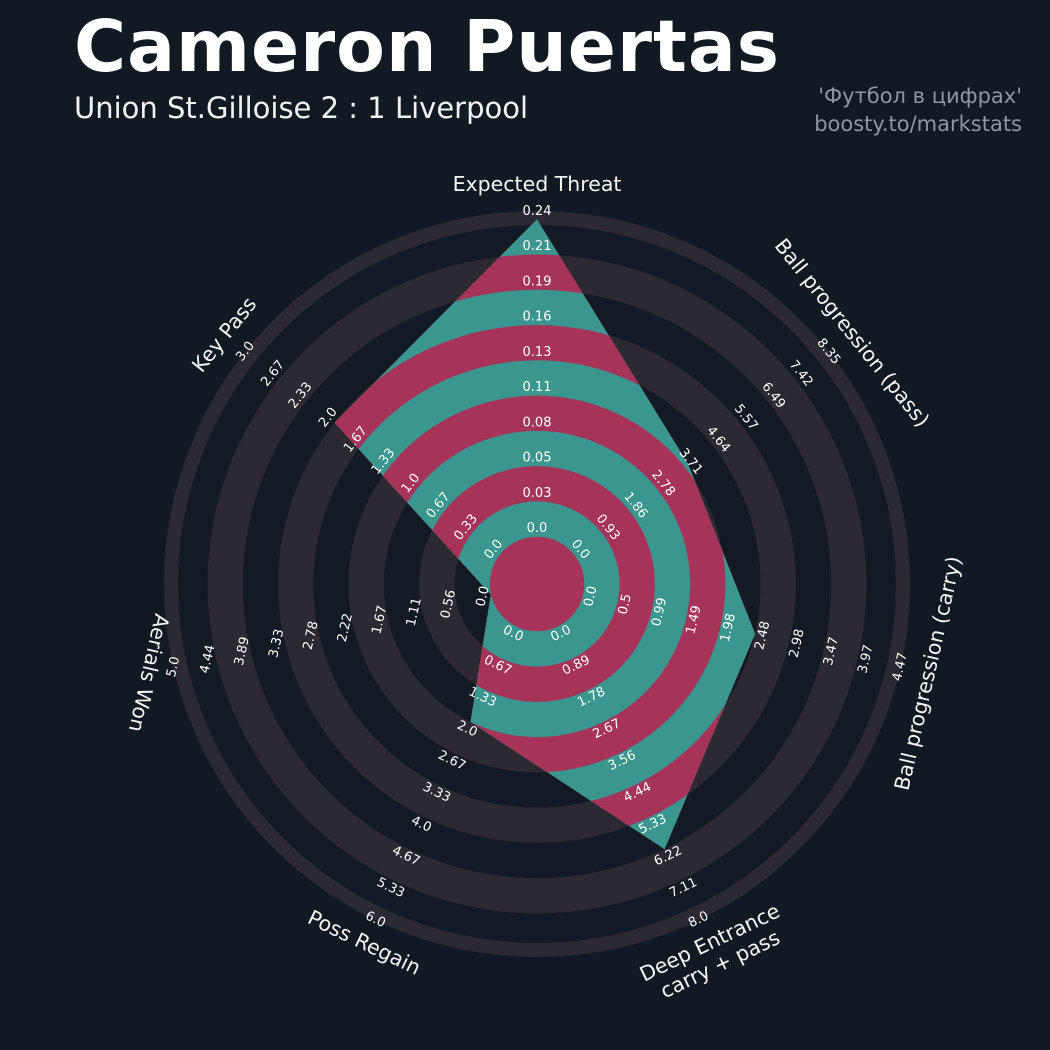 Image resolution: width=1050 pixels, height=1050 pixels. I want to click on tick-label: 0.24, so click(537, 211).